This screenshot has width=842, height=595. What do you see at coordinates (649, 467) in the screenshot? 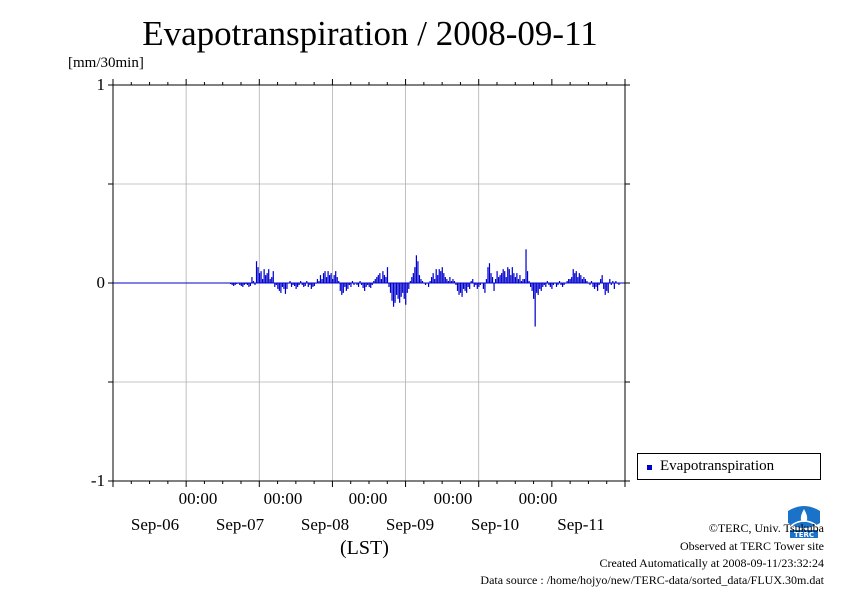
I see `legend-swatch` at bounding box center [649, 467].